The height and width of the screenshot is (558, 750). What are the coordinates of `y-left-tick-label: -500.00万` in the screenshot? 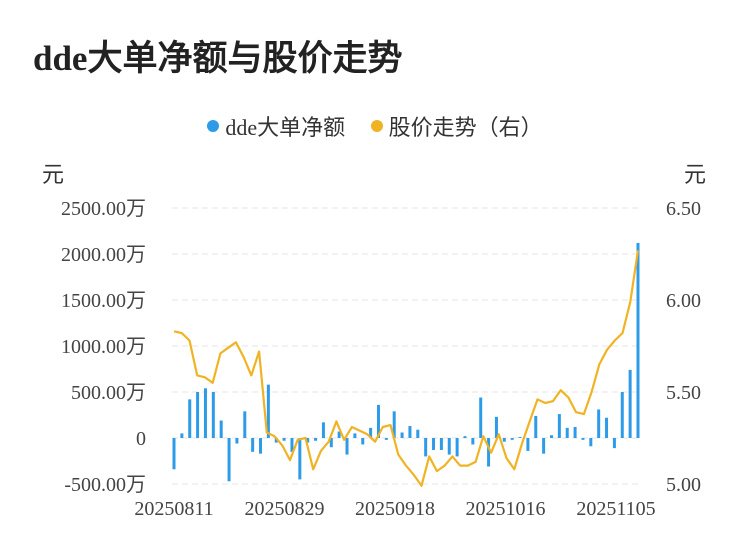 It's located at (105, 485).